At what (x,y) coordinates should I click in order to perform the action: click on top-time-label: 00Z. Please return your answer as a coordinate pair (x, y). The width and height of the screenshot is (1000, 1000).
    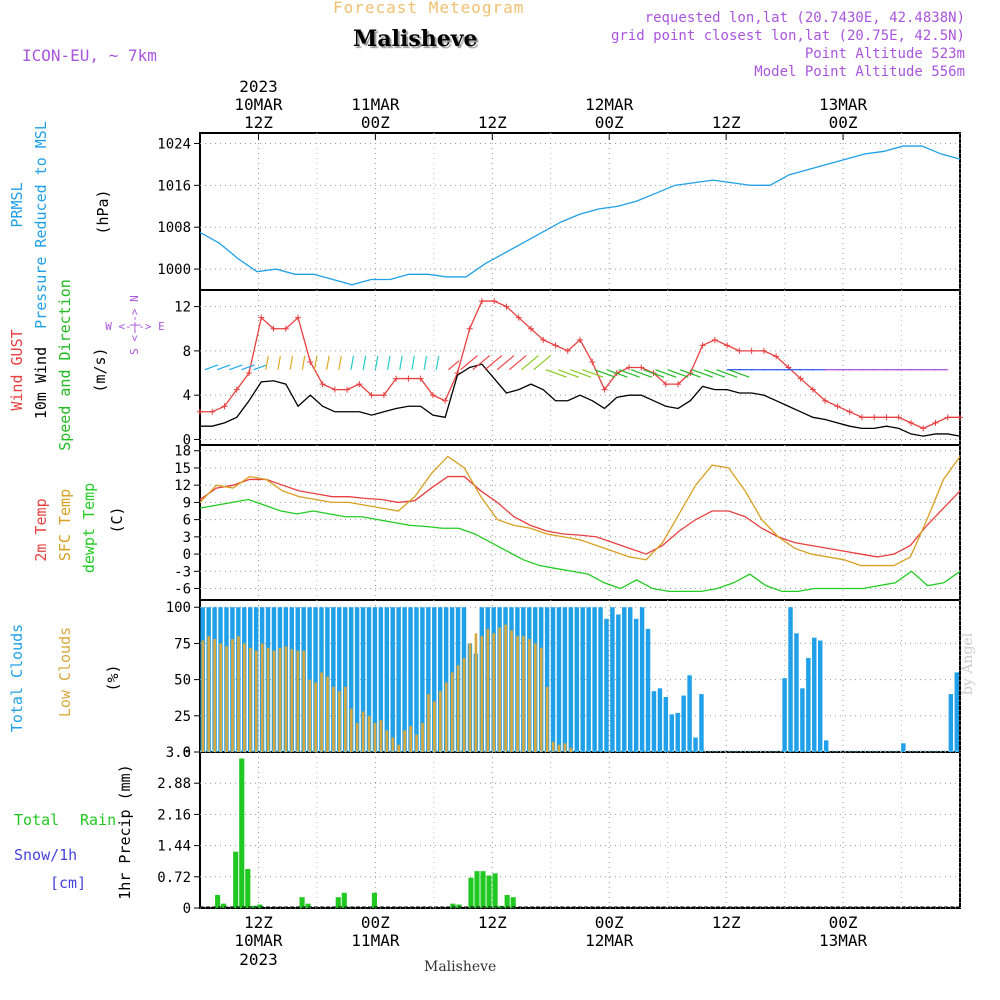
    Looking at the image, I should click on (843, 122).